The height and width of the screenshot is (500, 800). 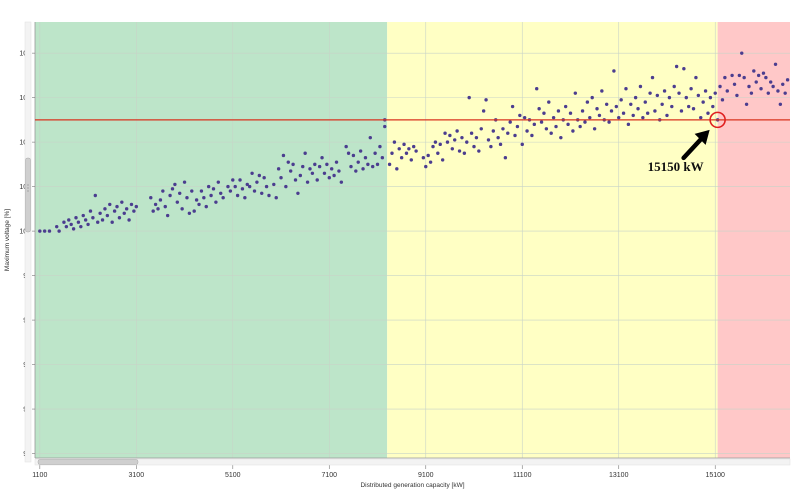 I want to click on intersection-marker, so click(x=717, y=120).